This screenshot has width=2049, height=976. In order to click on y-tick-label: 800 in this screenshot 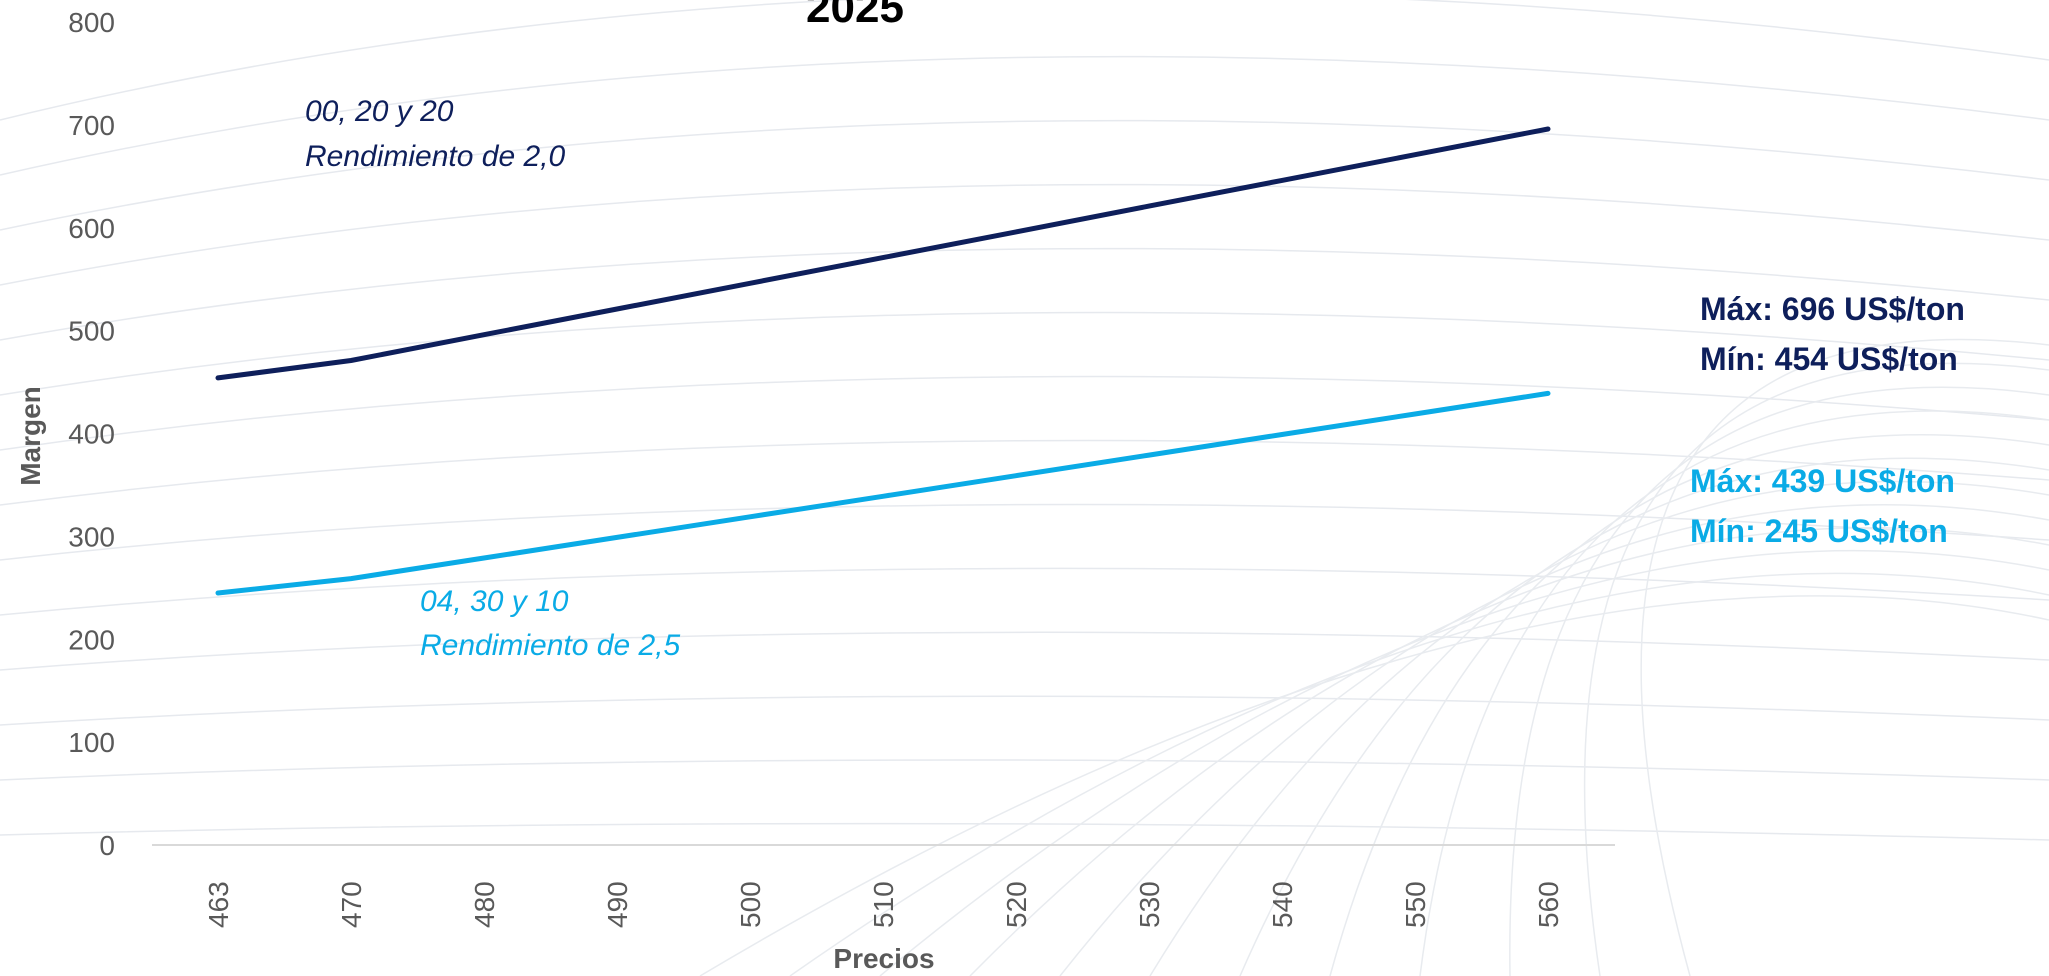, I will do `click(91, 22)`.